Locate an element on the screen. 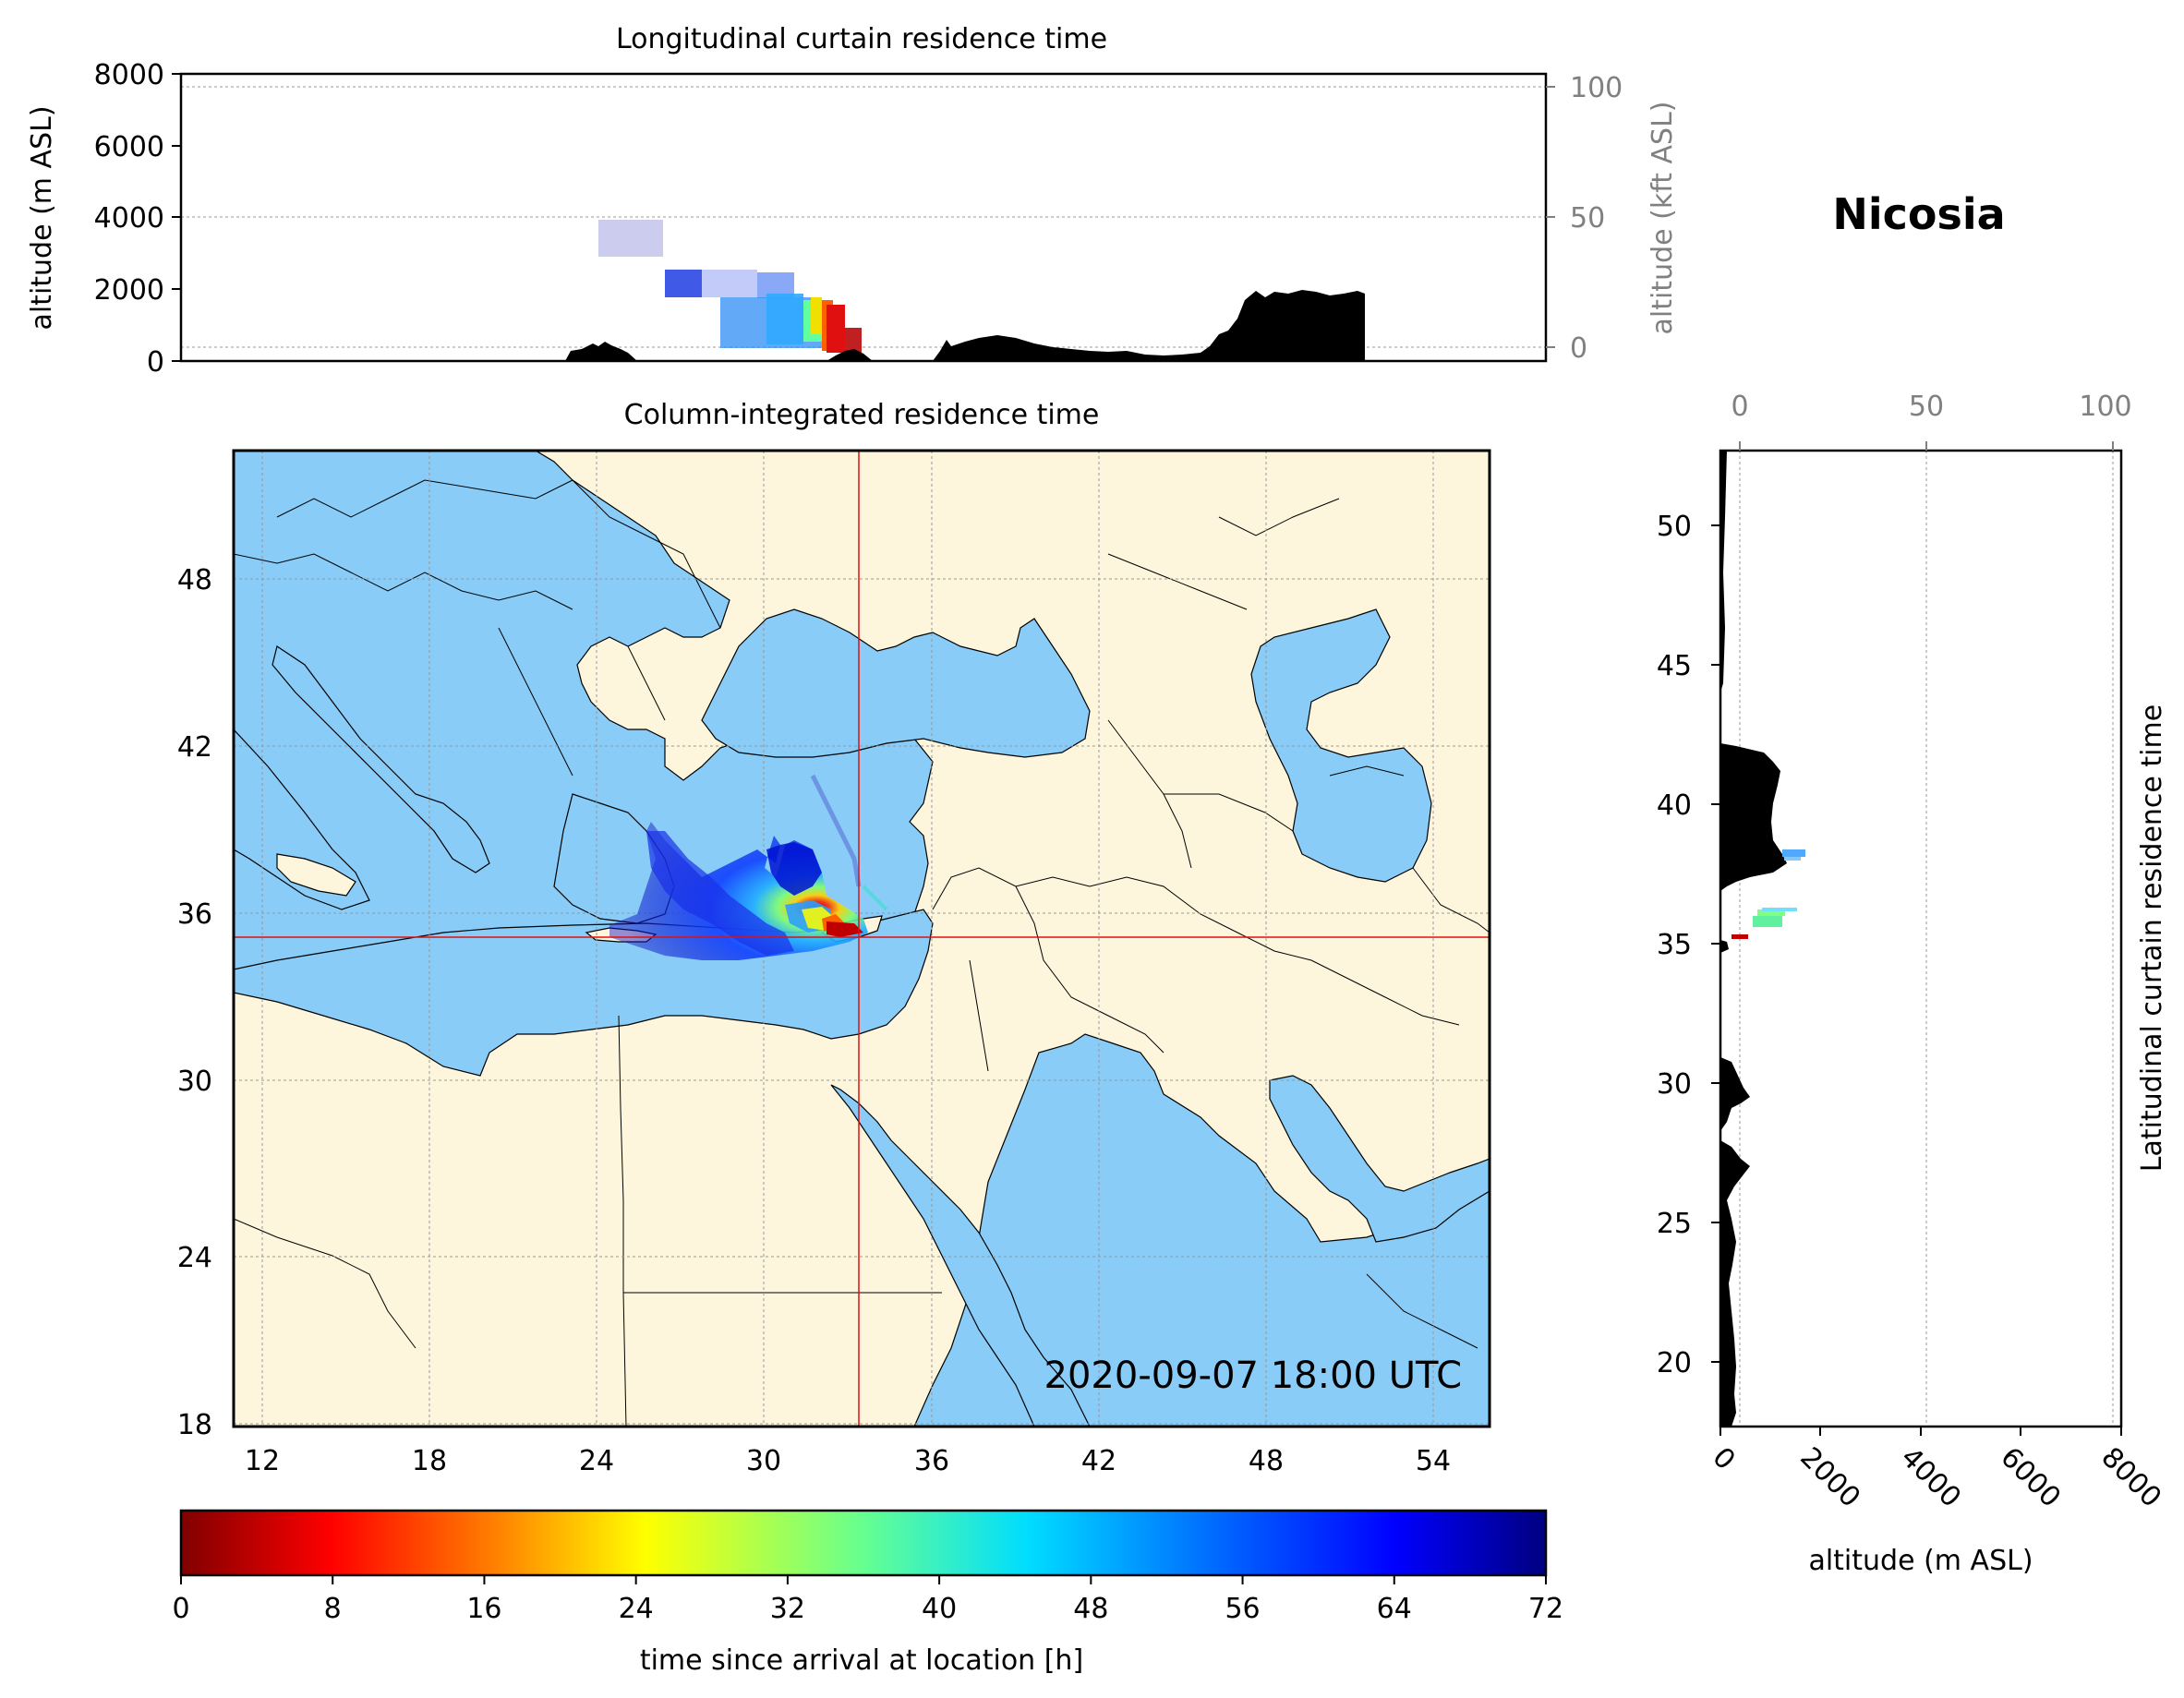 This screenshot has height=1698, width=2184. right-xtick-top: 0 is located at coordinates (1739, 407).